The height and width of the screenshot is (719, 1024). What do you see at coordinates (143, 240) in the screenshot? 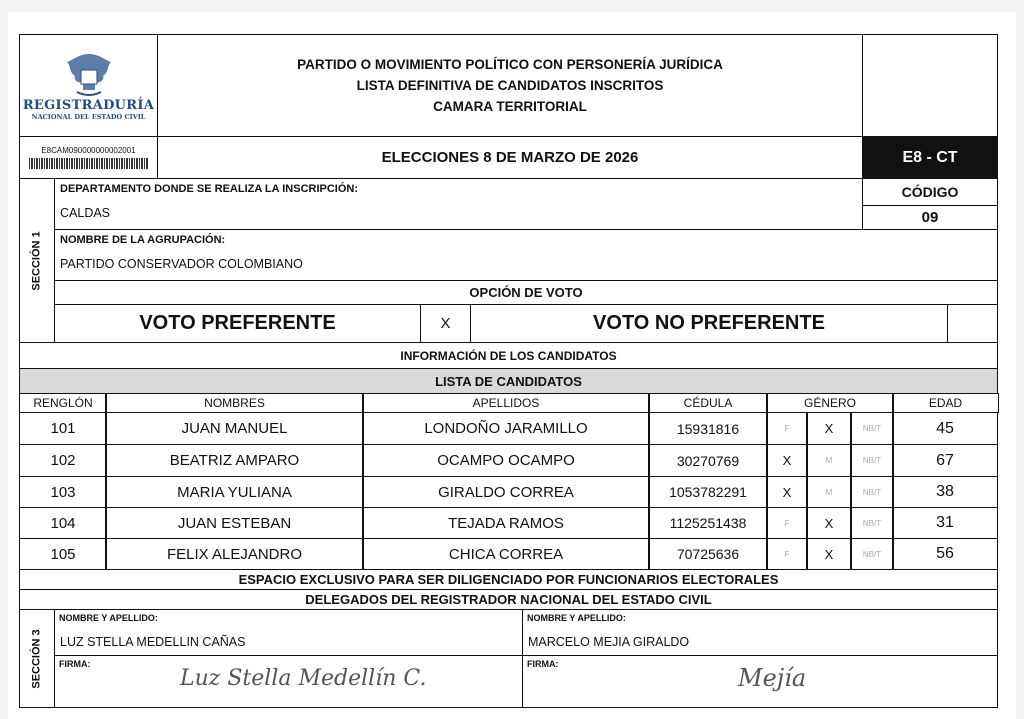
I see `group-label: NOMBRE DE LA AGRUPACIÓN:` at bounding box center [143, 240].